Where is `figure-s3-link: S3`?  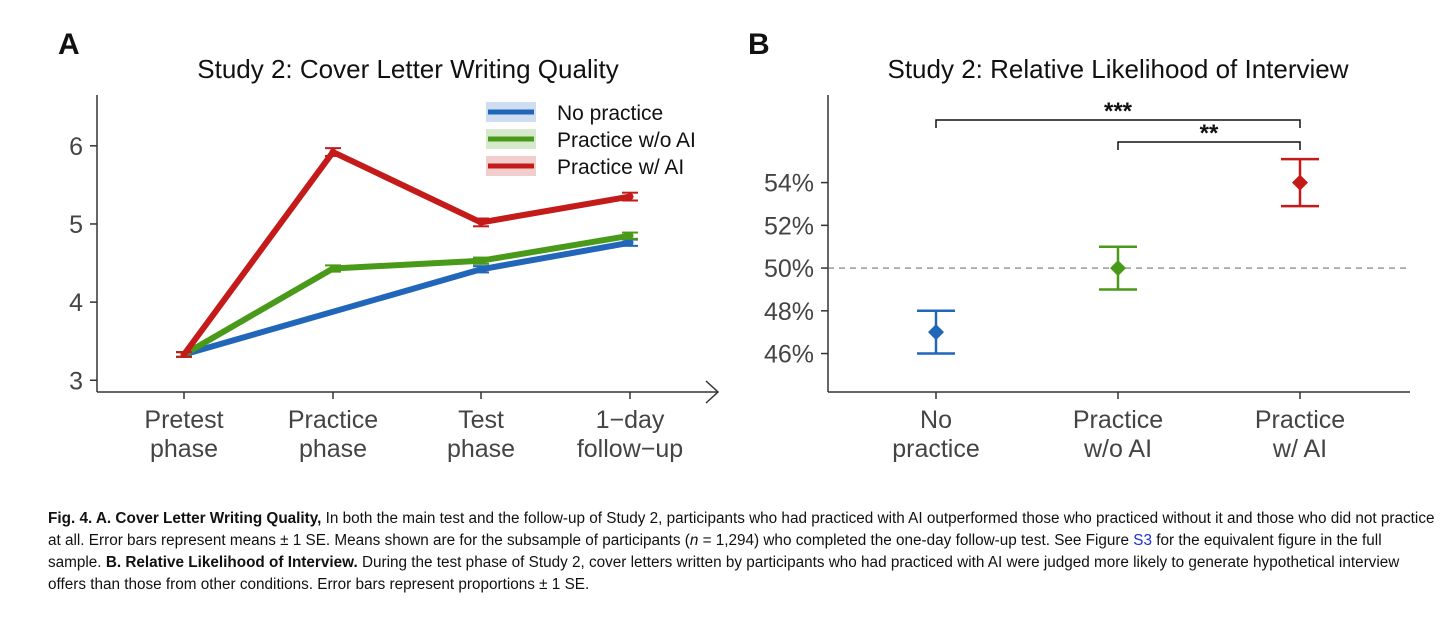 figure-s3-link: S3 is located at coordinates (1142, 540).